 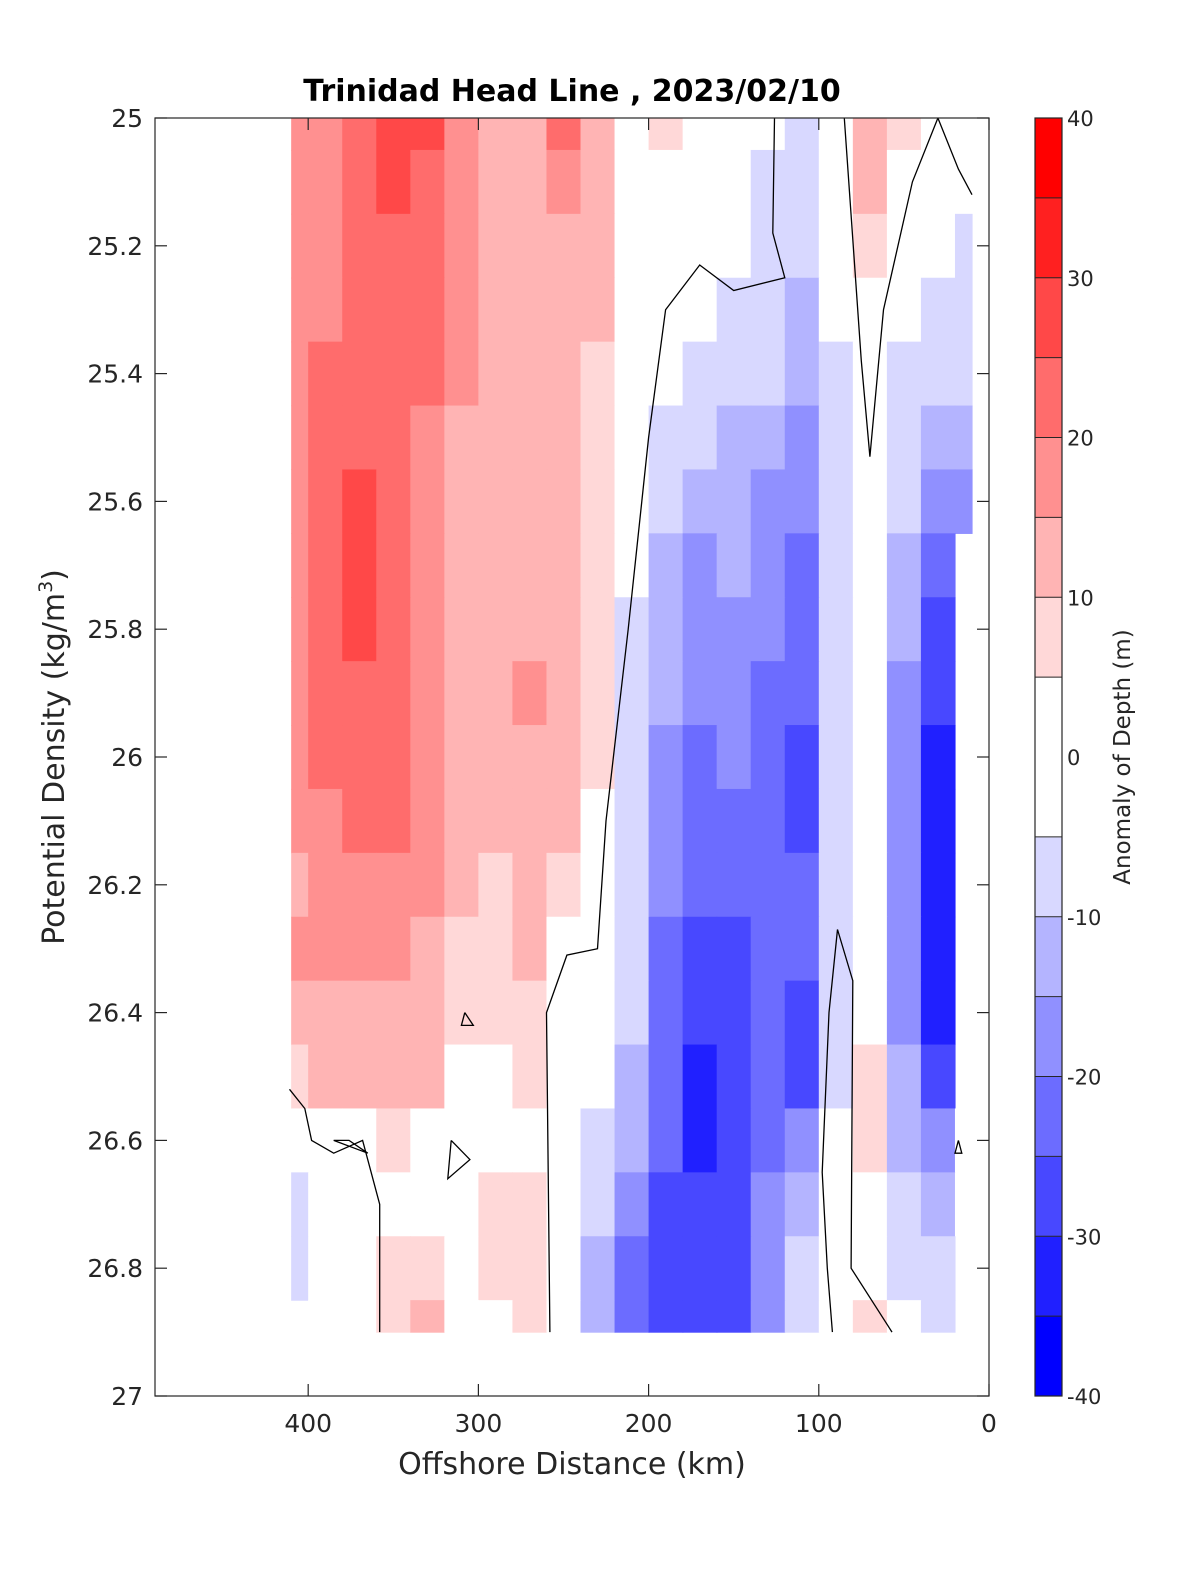 I want to click on y-tick-label: 25.2, so click(x=115, y=246).